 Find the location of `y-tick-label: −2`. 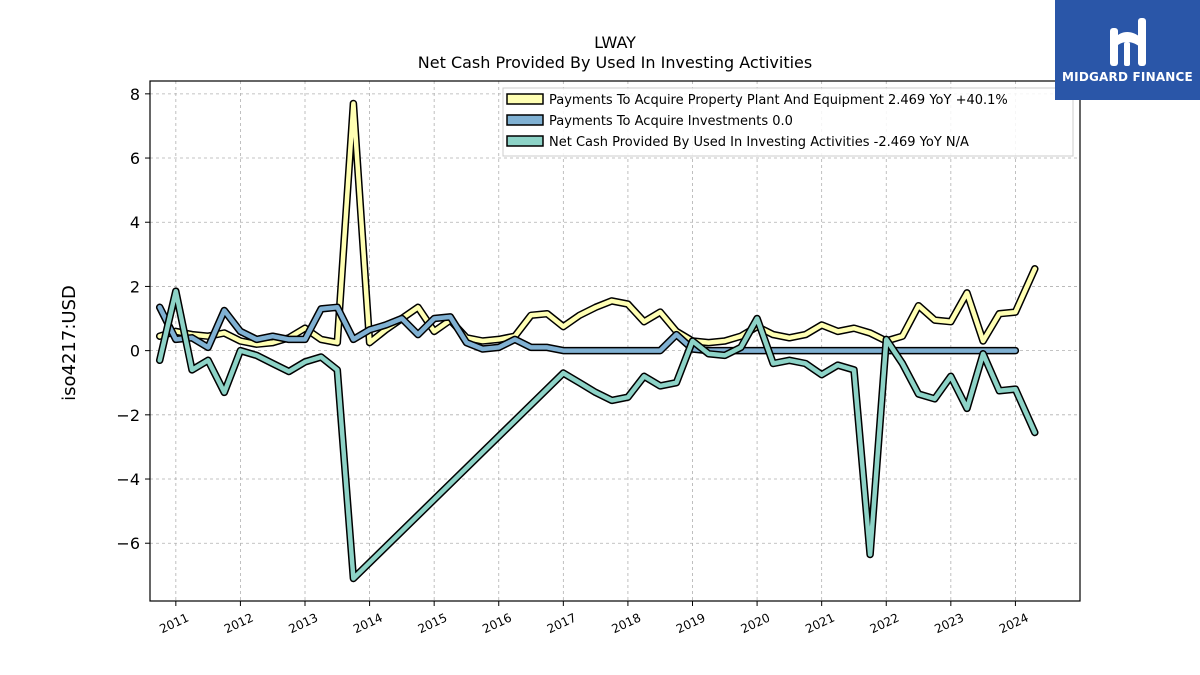

y-tick-label: −2 is located at coordinates (128, 415).